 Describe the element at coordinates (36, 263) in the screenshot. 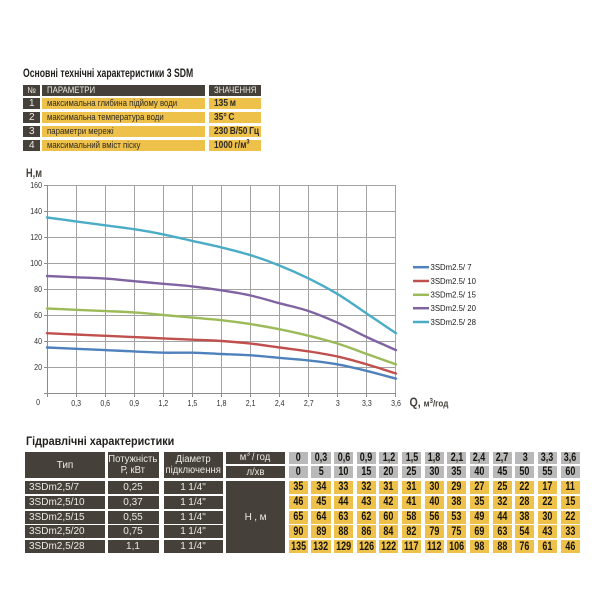

I see `svg-text: 100` at that location.